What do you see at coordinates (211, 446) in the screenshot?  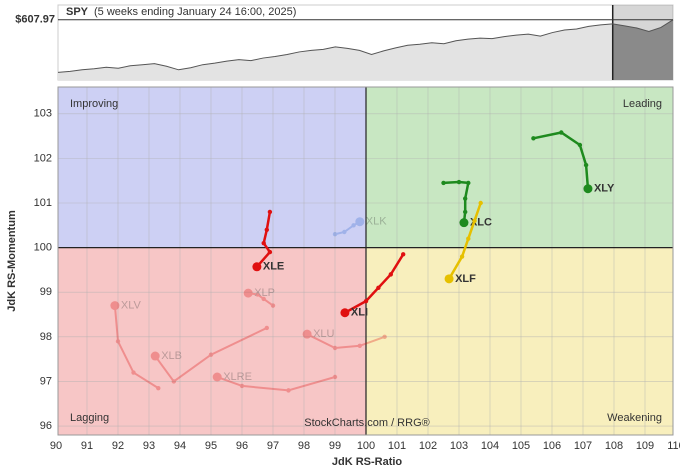 I see `x-tick-label: 95` at bounding box center [211, 446].